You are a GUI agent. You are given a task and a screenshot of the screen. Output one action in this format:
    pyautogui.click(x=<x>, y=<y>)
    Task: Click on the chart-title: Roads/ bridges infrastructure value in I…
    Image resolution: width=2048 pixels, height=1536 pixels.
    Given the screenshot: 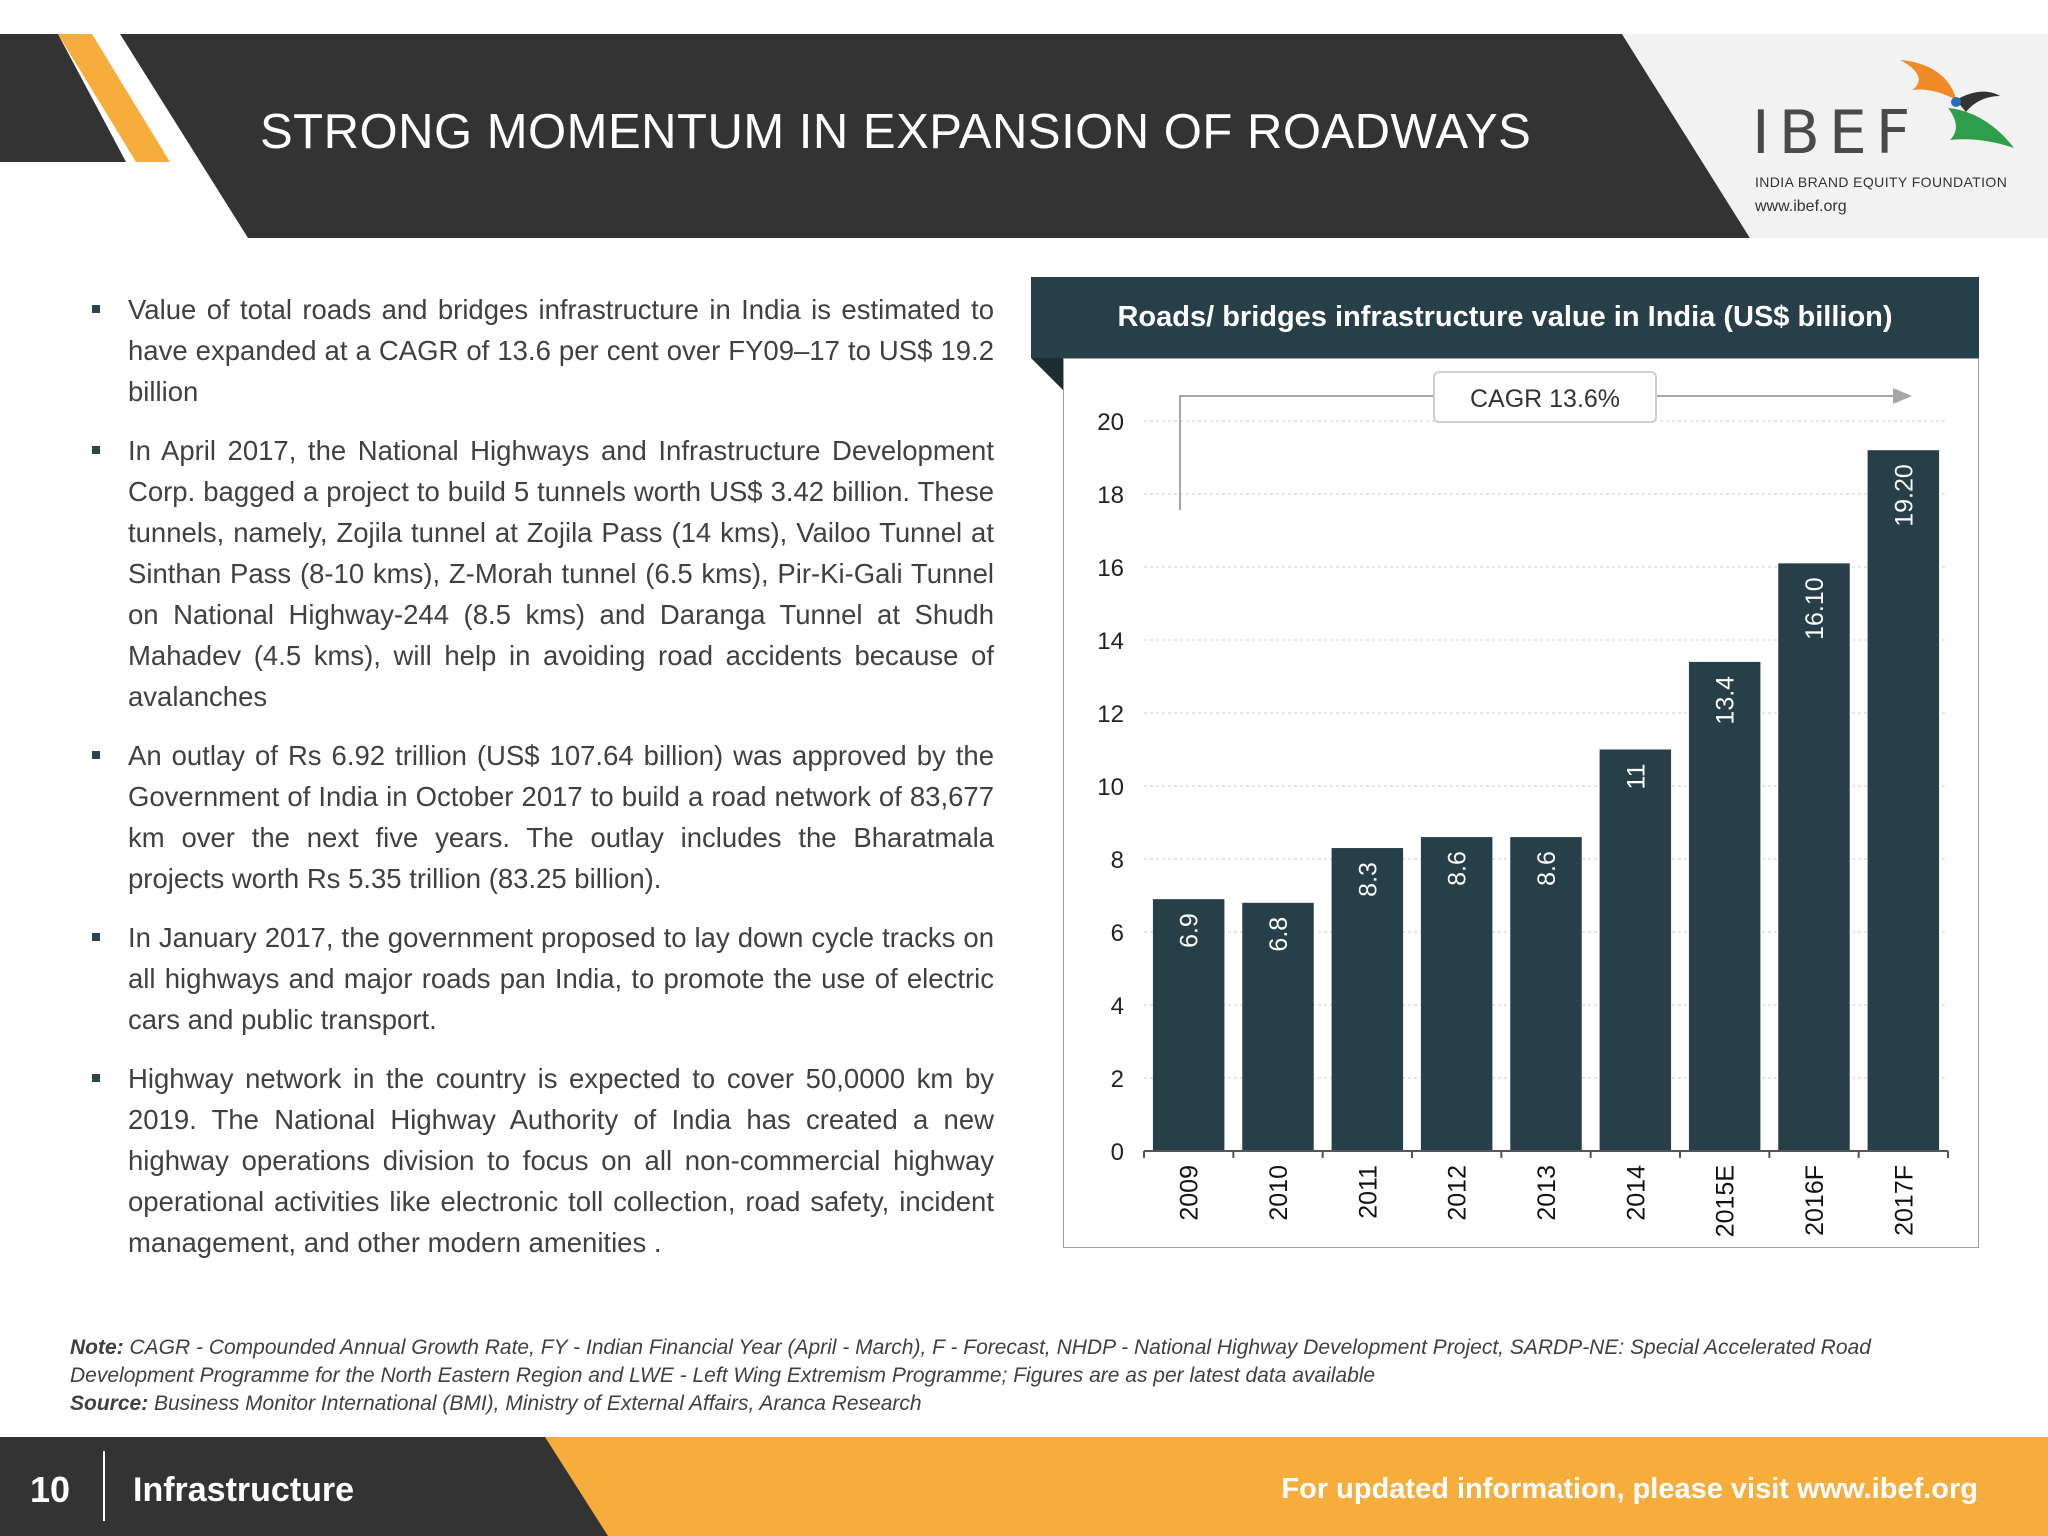 What is the action you would take?
    pyautogui.click(x=1505, y=317)
    